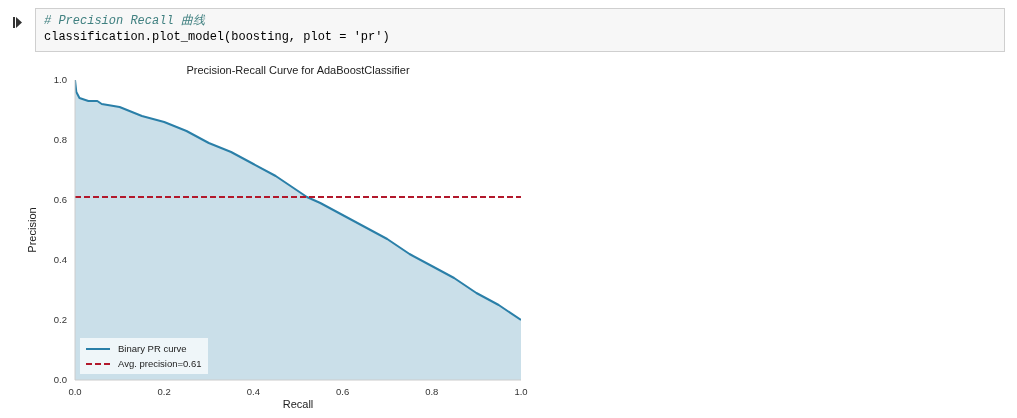 The height and width of the screenshot is (418, 1017). What do you see at coordinates (521, 391) in the screenshot?
I see `x-tick-label: 1.0` at bounding box center [521, 391].